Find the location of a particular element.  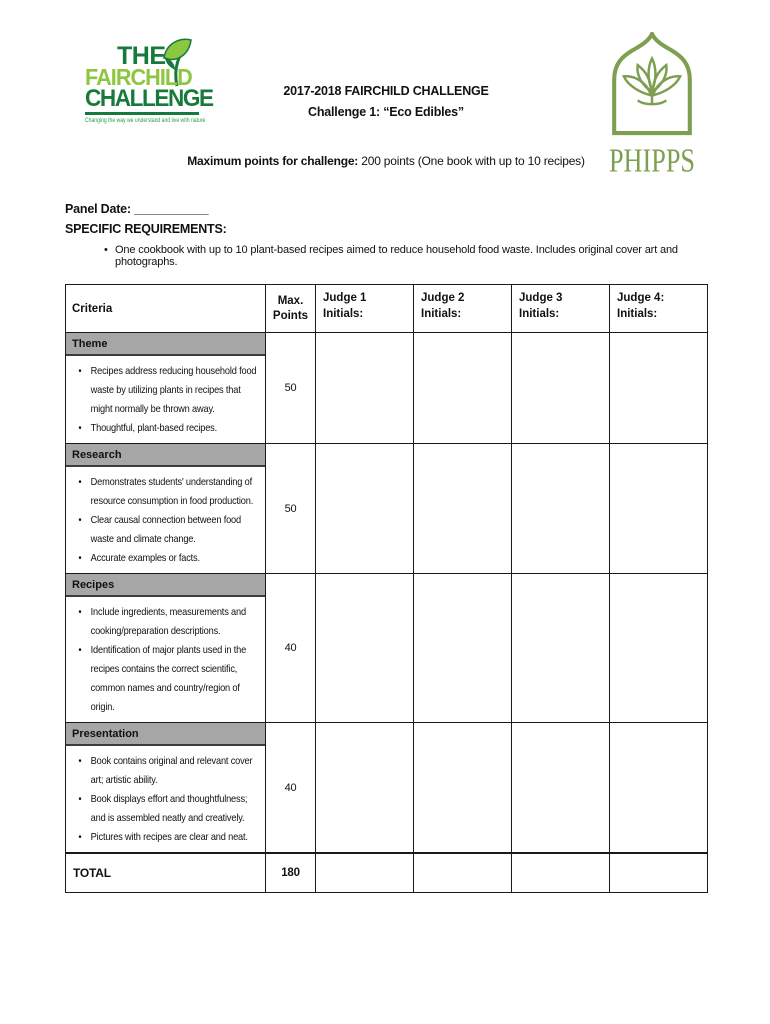

judge2-score-cell-presentation is located at coordinates (462, 788).